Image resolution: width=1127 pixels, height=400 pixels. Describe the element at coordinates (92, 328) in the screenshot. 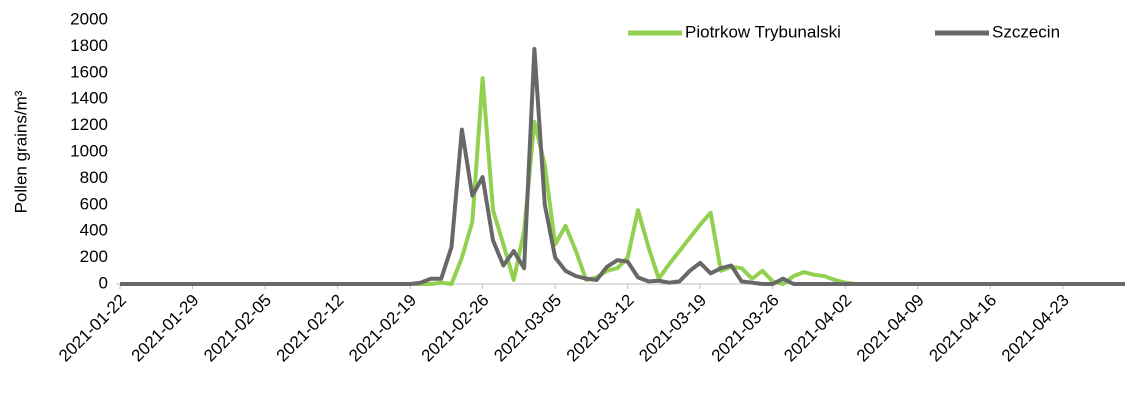

I see `x-tick-label: 2021-01-22` at that location.